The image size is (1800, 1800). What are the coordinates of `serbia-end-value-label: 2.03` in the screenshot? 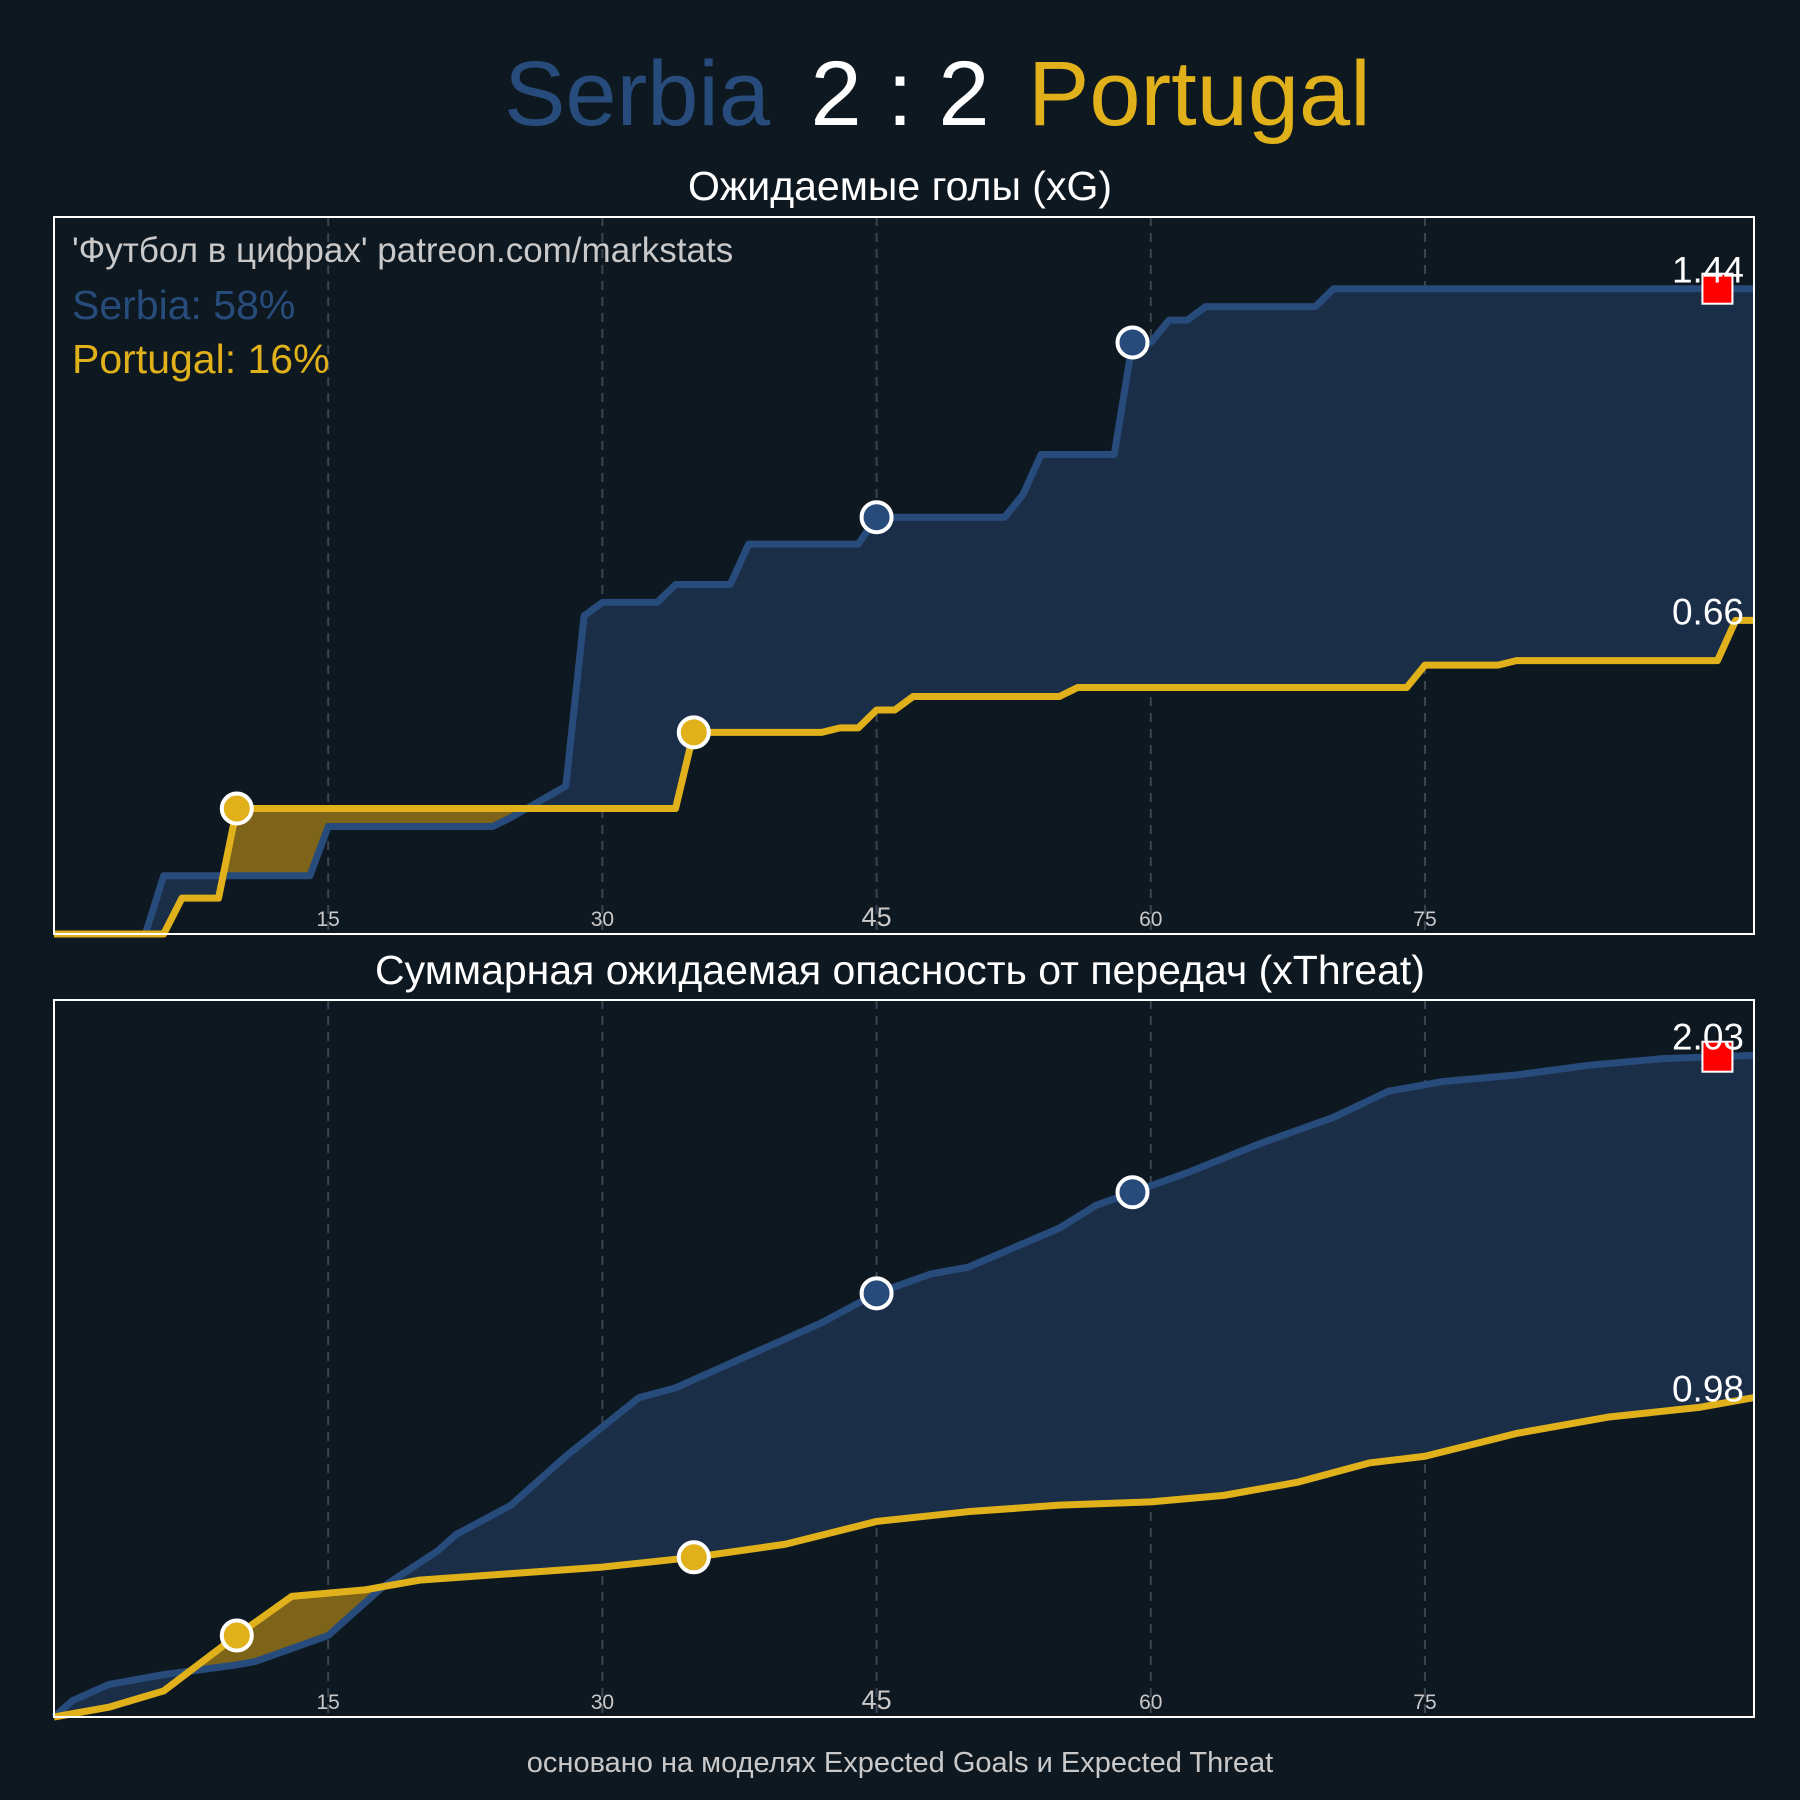 It's located at (1708, 1036).